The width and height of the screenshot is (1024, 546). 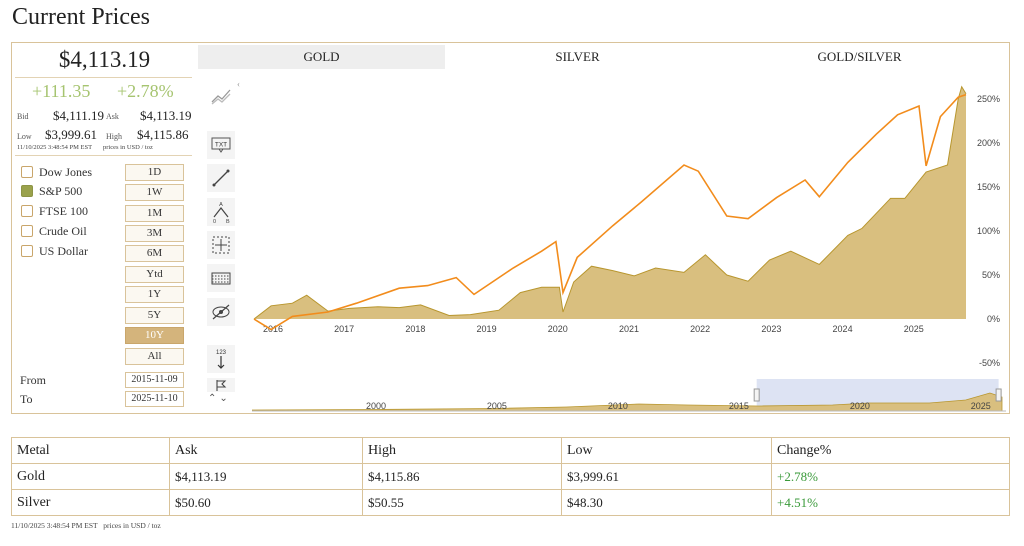 What do you see at coordinates (154, 399) in the screenshot?
I see `to-date-input: 2025-11-10` at bounding box center [154, 399].